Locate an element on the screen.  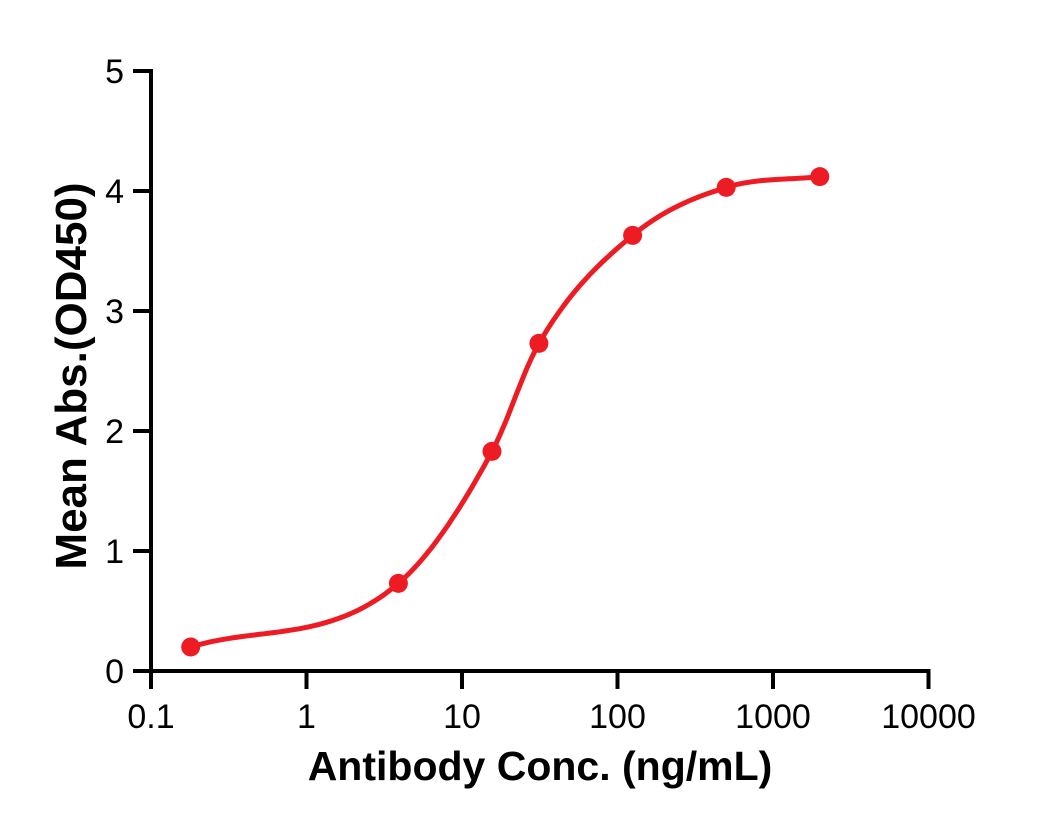
x-axis: 0.1 1 10 100 1000 10000 is located at coordinates (551, 702).